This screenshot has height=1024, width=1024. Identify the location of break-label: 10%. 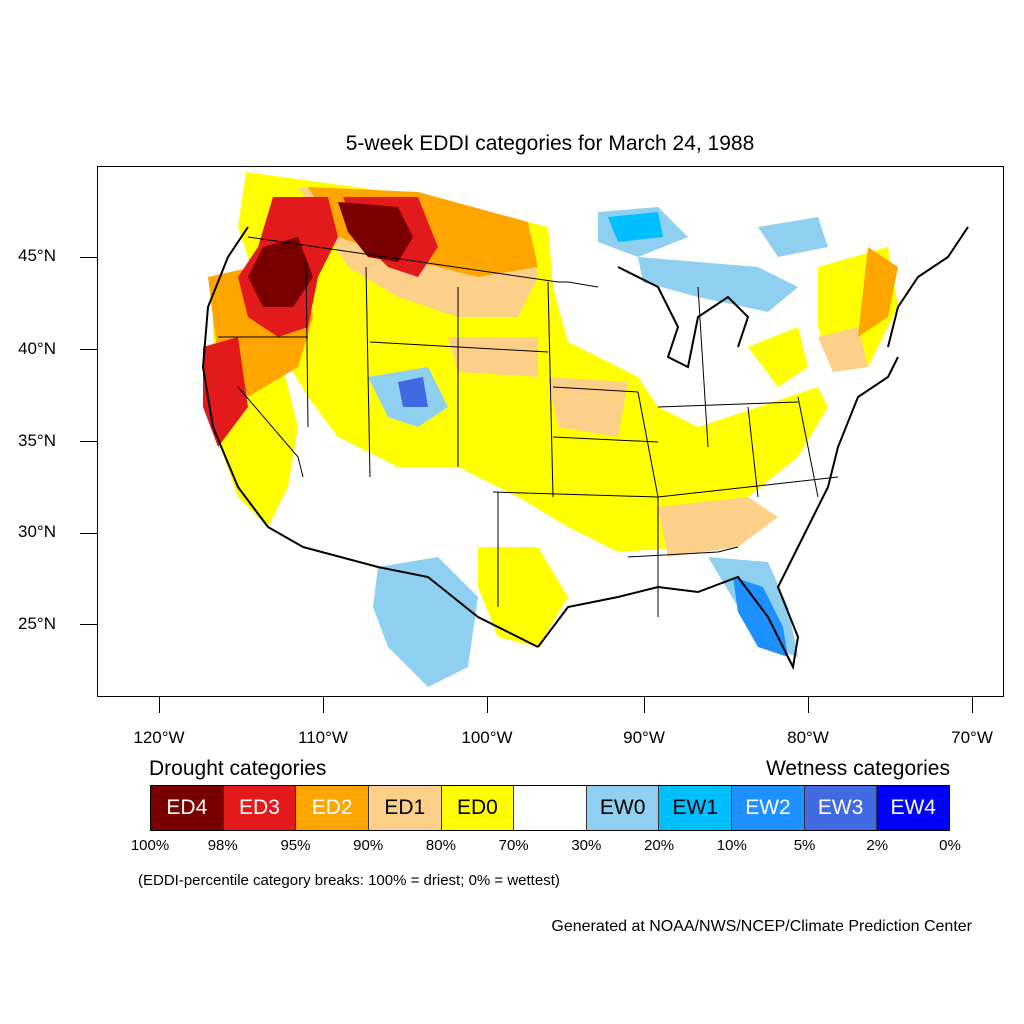
(731, 845).